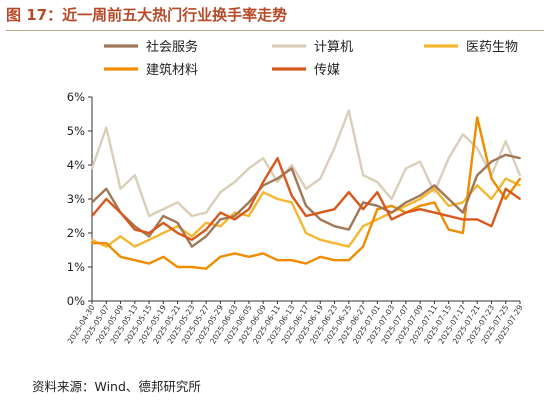 The height and width of the screenshot is (405, 552). What do you see at coordinates (275, 30) in the screenshot?
I see `title-divider` at bounding box center [275, 30].